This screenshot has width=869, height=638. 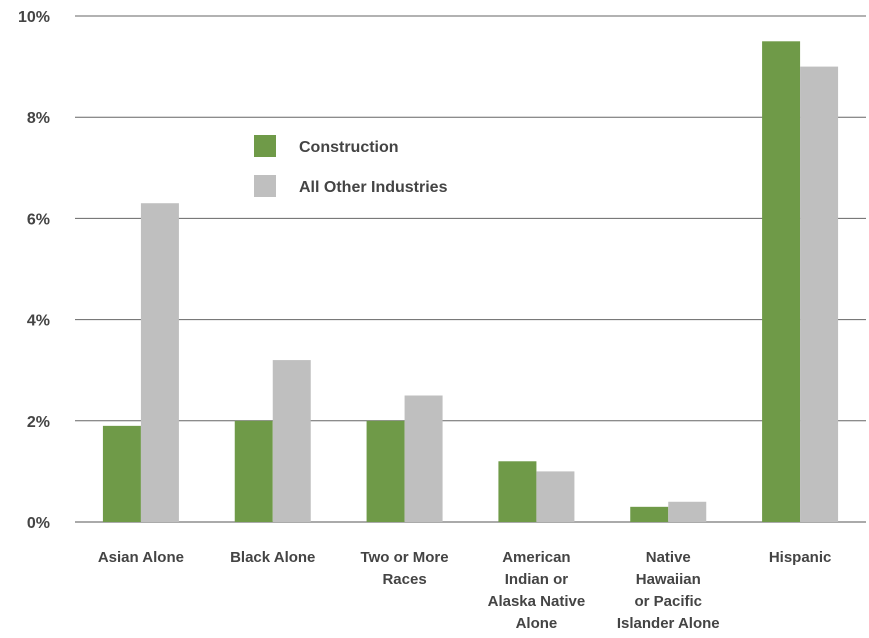 What do you see at coordinates (405, 557) in the screenshot?
I see `x-category-label-line: Two or More` at bounding box center [405, 557].